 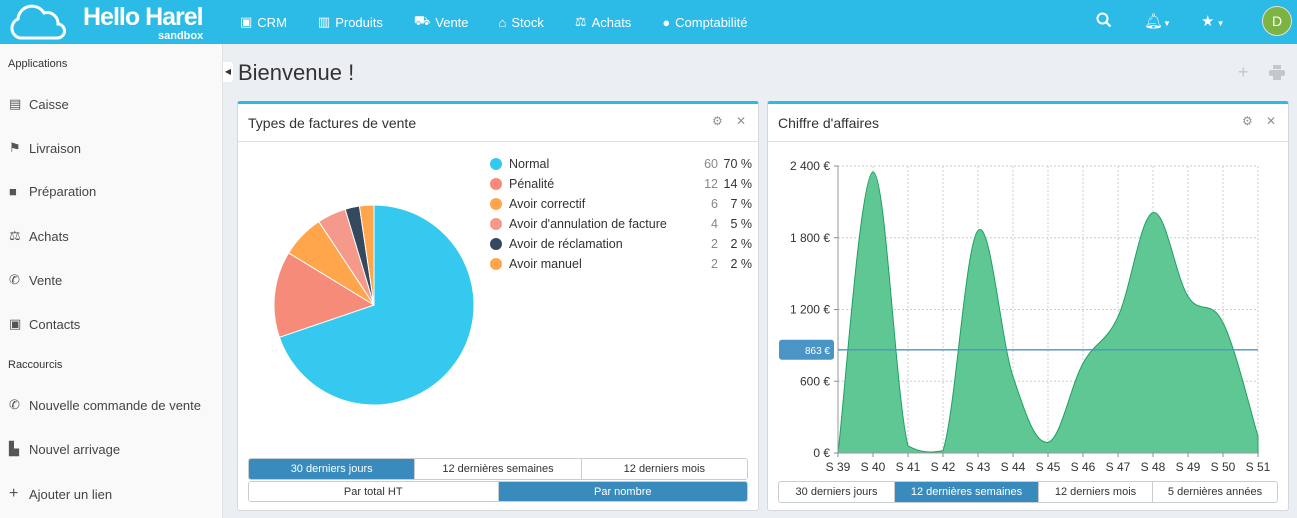 What do you see at coordinates (55, 148) in the screenshot?
I see `sidebar-item-label: Livraison` at bounding box center [55, 148].